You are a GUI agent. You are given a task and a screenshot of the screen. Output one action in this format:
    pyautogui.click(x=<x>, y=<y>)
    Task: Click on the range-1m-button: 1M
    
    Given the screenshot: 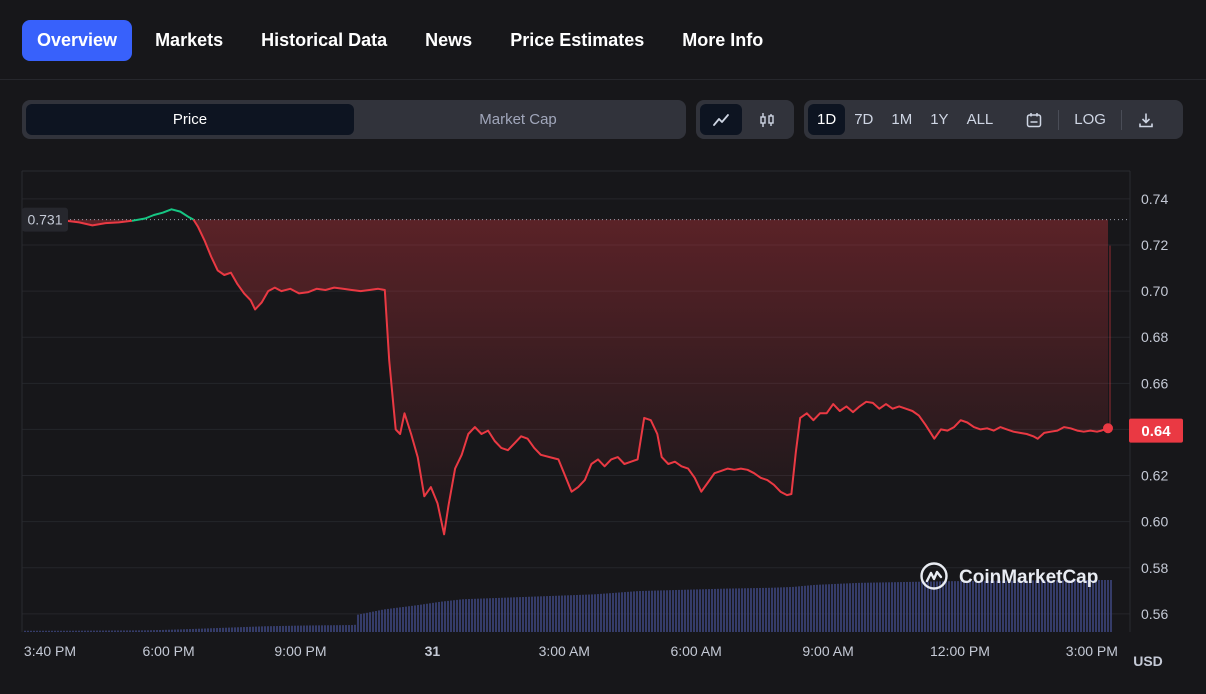 What is the action you would take?
    pyautogui.click(x=902, y=119)
    